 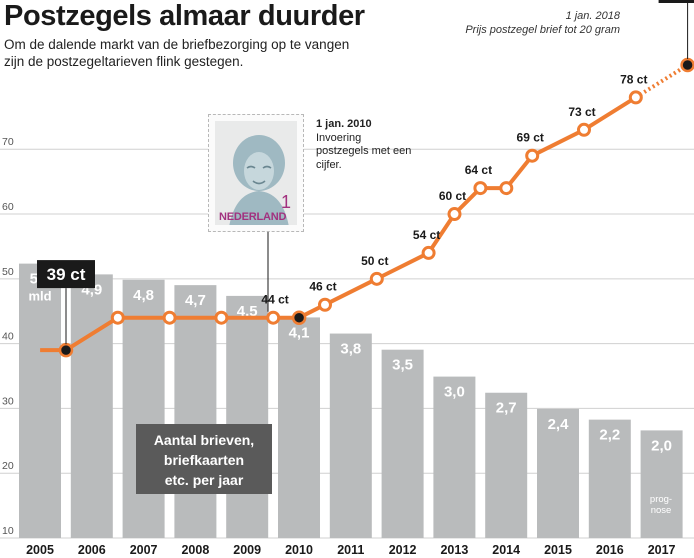 I want to click on bar-label: 3,5, so click(x=402, y=365).